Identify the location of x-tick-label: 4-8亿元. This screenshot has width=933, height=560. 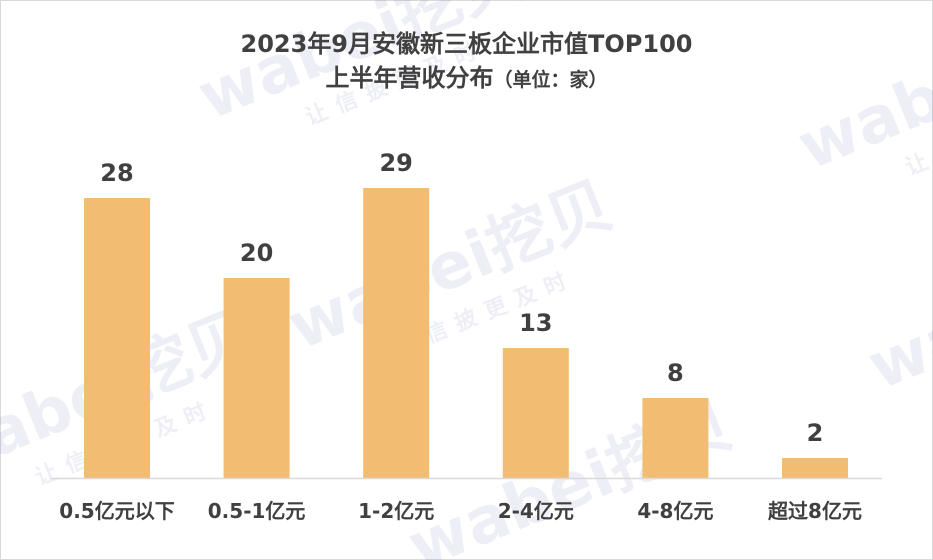
(675, 511).